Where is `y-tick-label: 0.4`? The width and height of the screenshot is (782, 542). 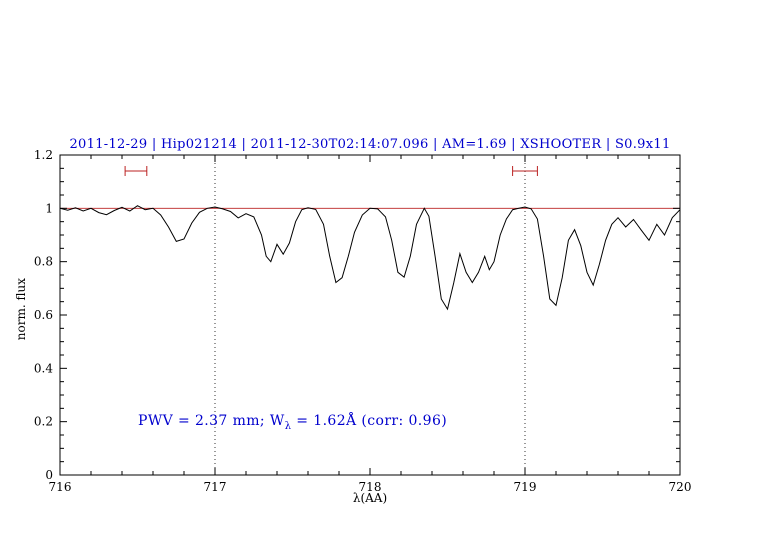 y-tick-label: 0.4 is located at coordinates (43, 368).